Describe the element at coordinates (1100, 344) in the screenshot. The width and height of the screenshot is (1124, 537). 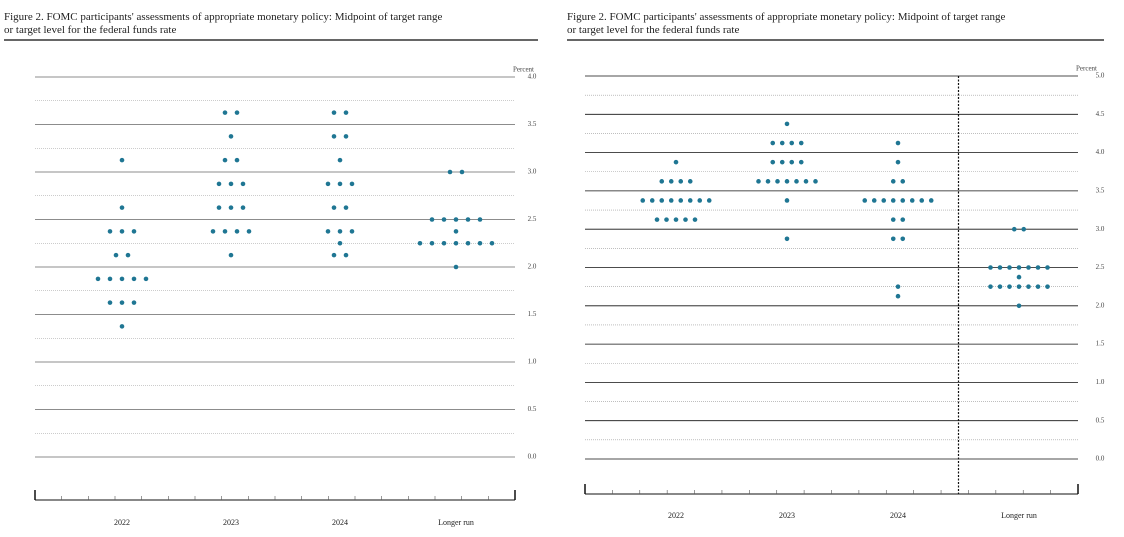
I see `y-tick-label: 1.5` at that location.